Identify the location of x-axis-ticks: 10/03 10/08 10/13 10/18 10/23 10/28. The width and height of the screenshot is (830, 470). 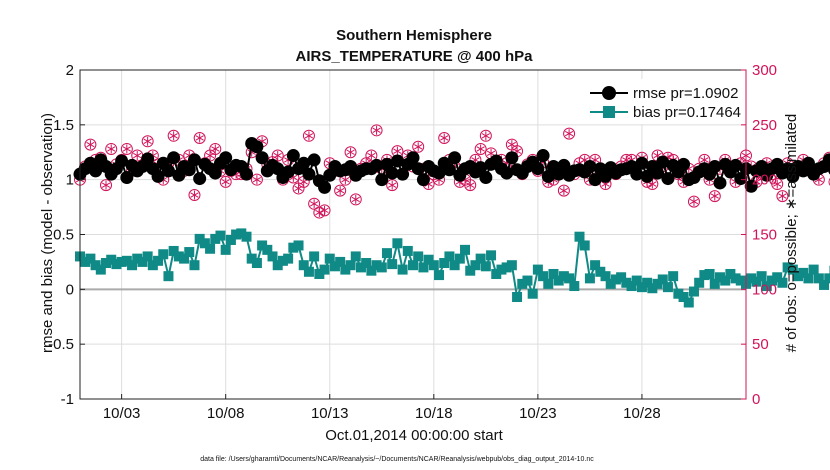
(382, 408).